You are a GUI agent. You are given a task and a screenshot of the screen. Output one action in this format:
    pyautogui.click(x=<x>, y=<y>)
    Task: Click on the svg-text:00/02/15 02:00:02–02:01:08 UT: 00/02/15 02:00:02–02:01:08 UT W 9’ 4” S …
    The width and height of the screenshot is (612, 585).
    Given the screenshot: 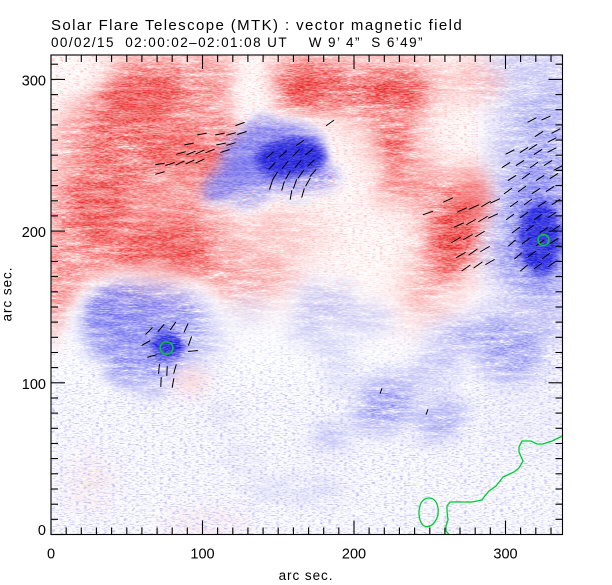 What is the action you would take?
    pyautogui.click(x=237, y=42)
    